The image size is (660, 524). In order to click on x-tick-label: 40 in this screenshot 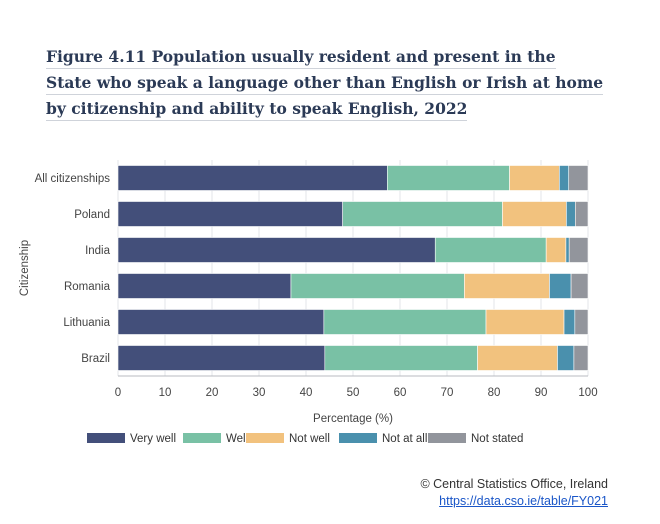, I will do `click(306, 393)`.